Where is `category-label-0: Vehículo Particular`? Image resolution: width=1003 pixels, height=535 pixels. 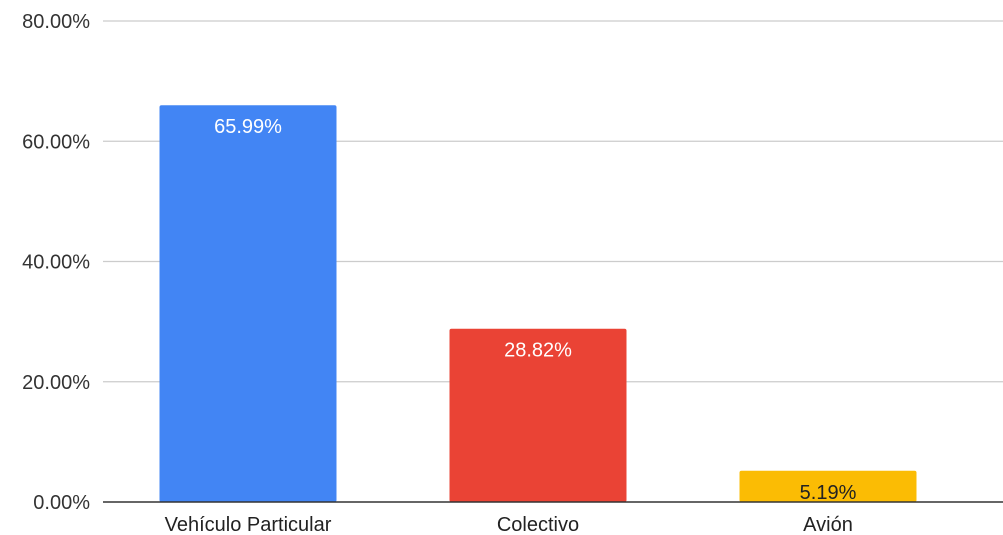
category-label-0: Vehículo Particular is located at coordinates (248, 524).